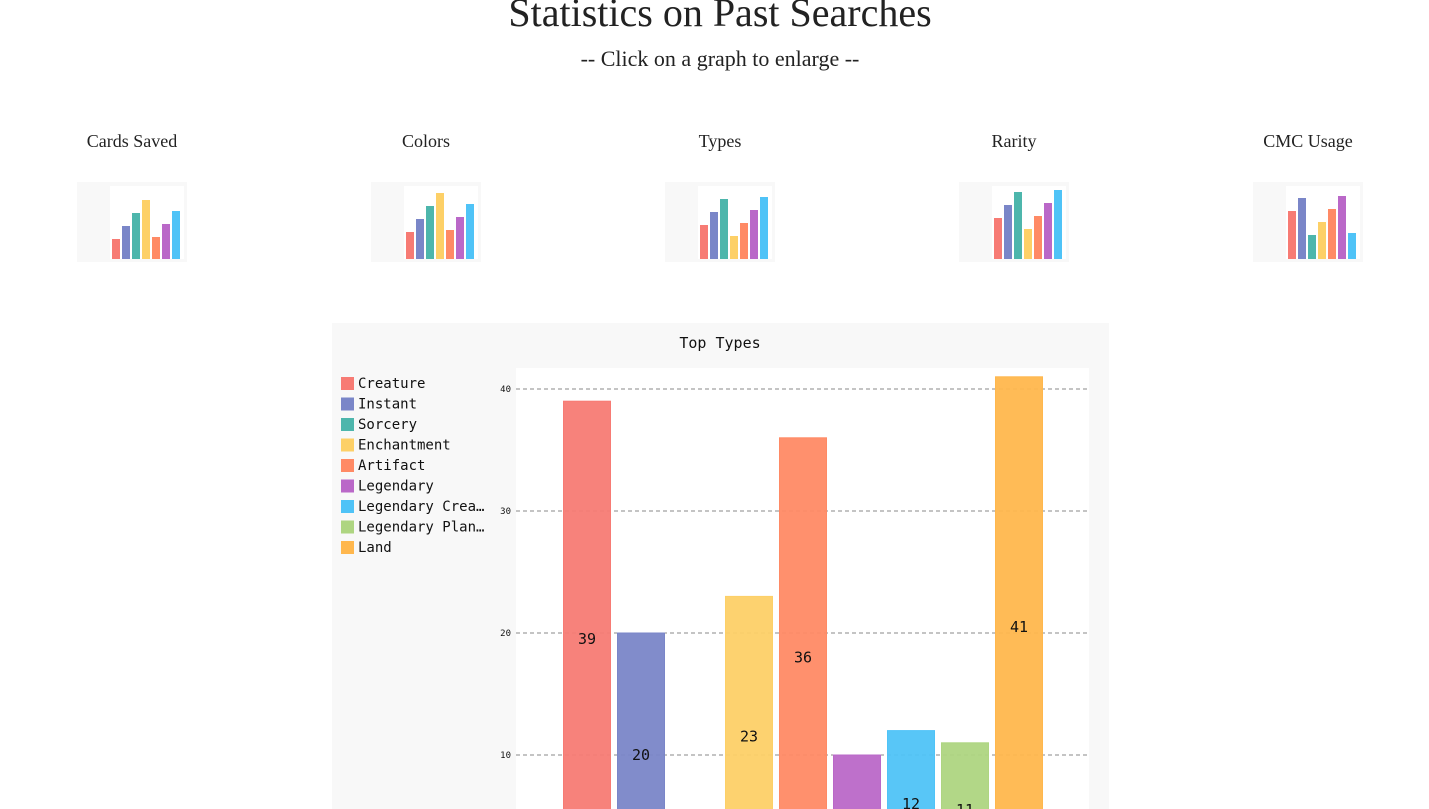 This screenshot has width=1429, height=809. What do you see at coordinates (720, 58) in the screenshot?
I see `page-subtitle: -- Click on a graph to enlarge --` at bounding box center [720, 58].